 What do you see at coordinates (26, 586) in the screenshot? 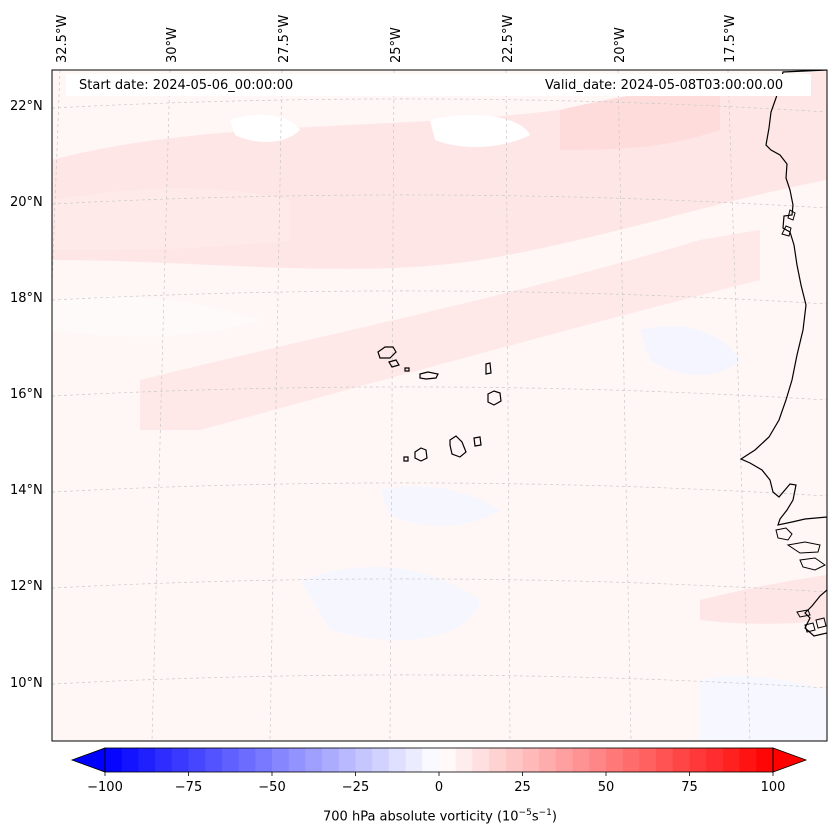
I see `lat-label: 12°N` at bounding box center [26, 586].